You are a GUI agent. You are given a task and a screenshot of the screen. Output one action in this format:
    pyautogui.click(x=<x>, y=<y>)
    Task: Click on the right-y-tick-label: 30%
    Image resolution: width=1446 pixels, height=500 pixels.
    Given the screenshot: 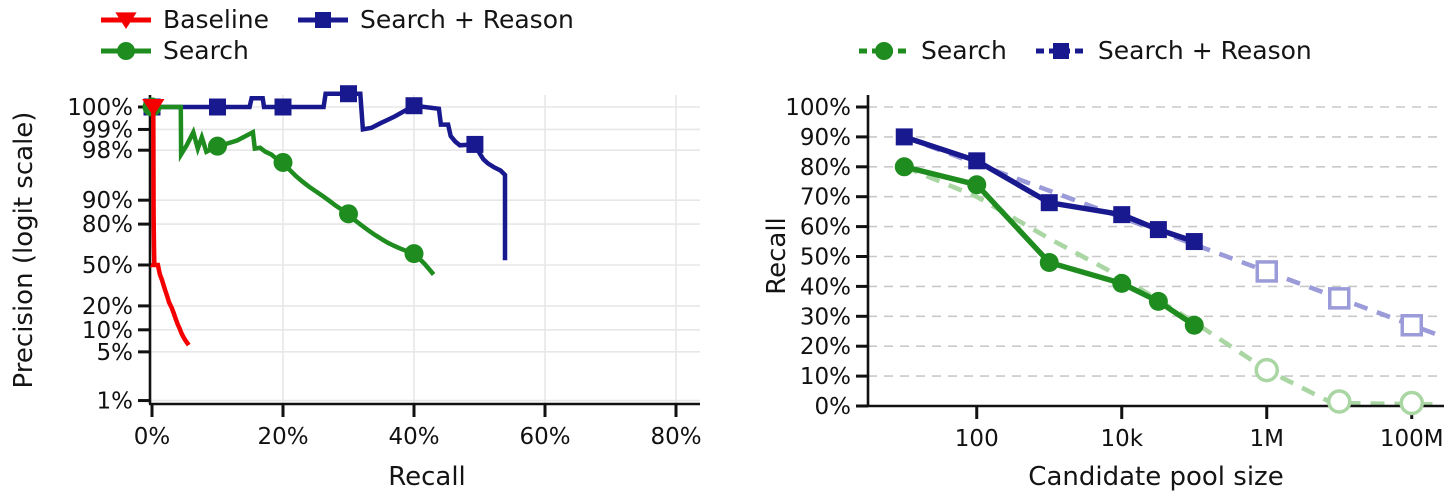 What is the action you would take?
    pyautogui.click(x=825, y=317)
    